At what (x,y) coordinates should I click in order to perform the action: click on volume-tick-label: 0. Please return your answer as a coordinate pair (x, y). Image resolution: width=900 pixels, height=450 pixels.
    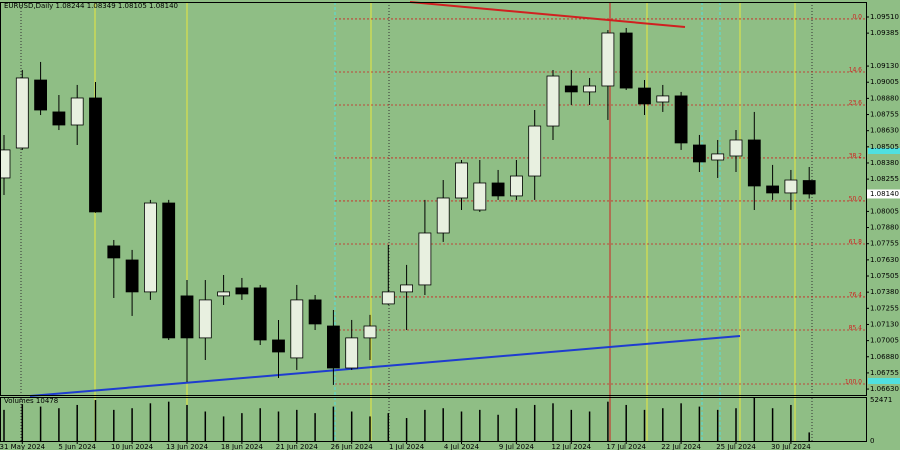
    Looking at the image, I should click on (872, 441).